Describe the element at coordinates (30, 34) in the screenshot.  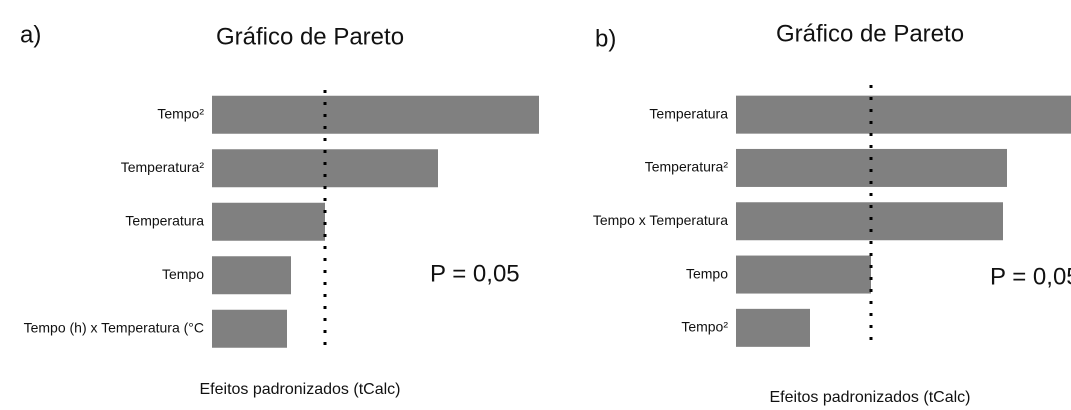
I see `panel-label: a)` at that location.